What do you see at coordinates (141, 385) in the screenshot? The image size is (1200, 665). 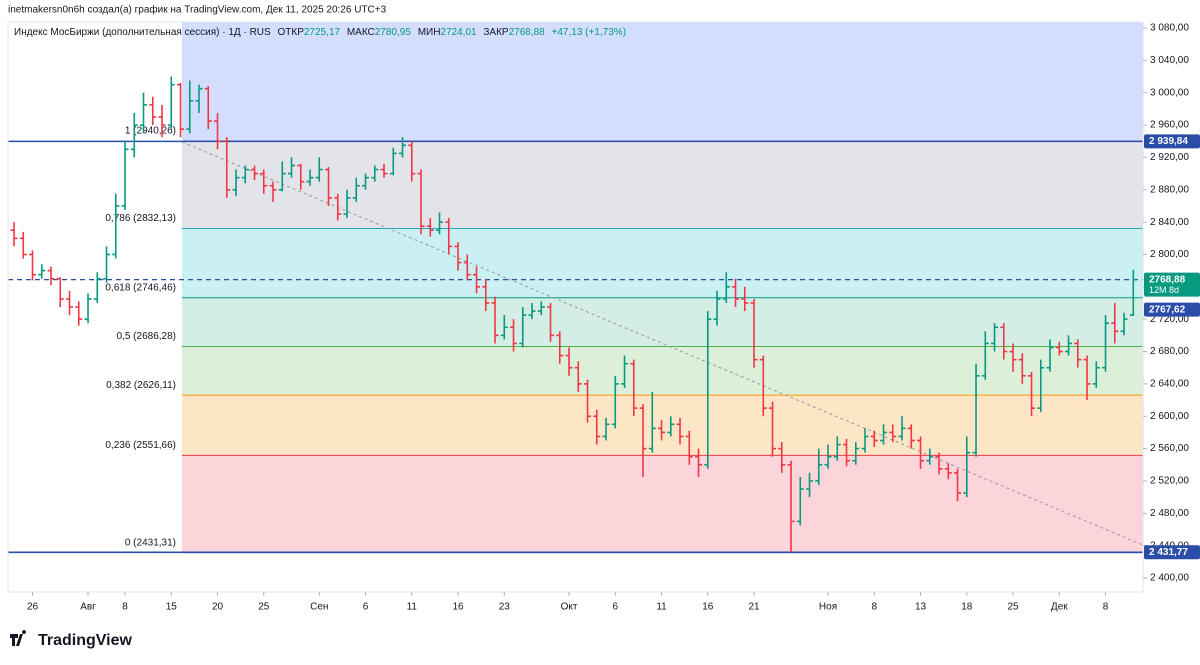 I see `fib-label: 0,382 (2626,11)` at bounding box center [141, 385].